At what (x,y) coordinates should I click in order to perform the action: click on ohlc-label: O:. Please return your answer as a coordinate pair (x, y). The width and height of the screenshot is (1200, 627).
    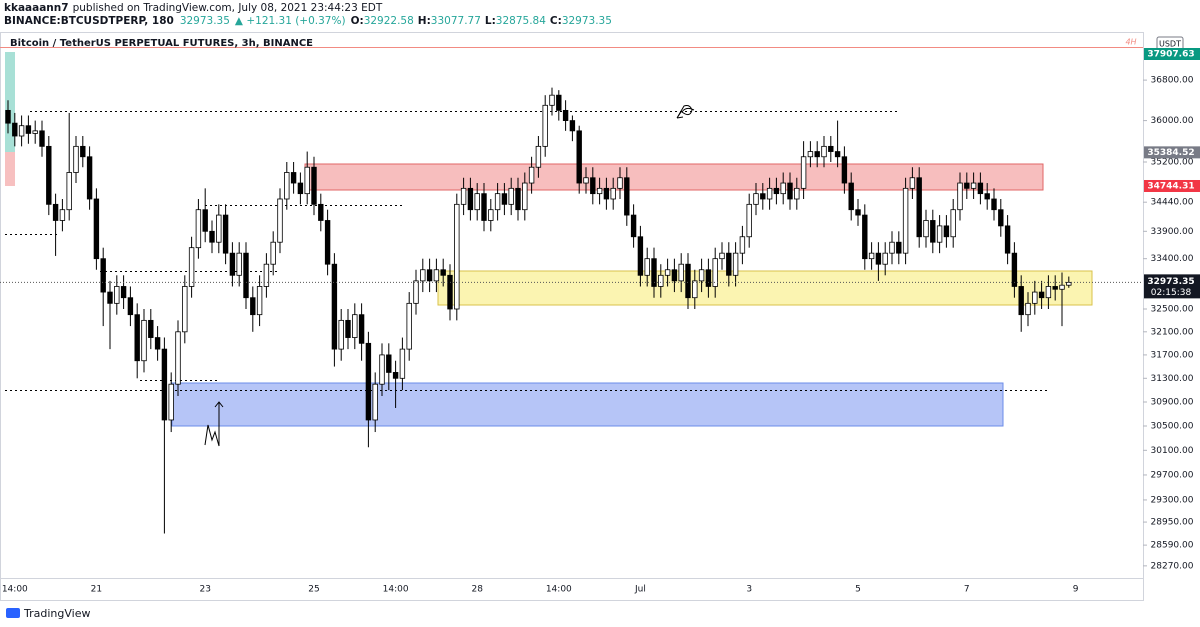
    Looking at the image, I should click on (357, 21).